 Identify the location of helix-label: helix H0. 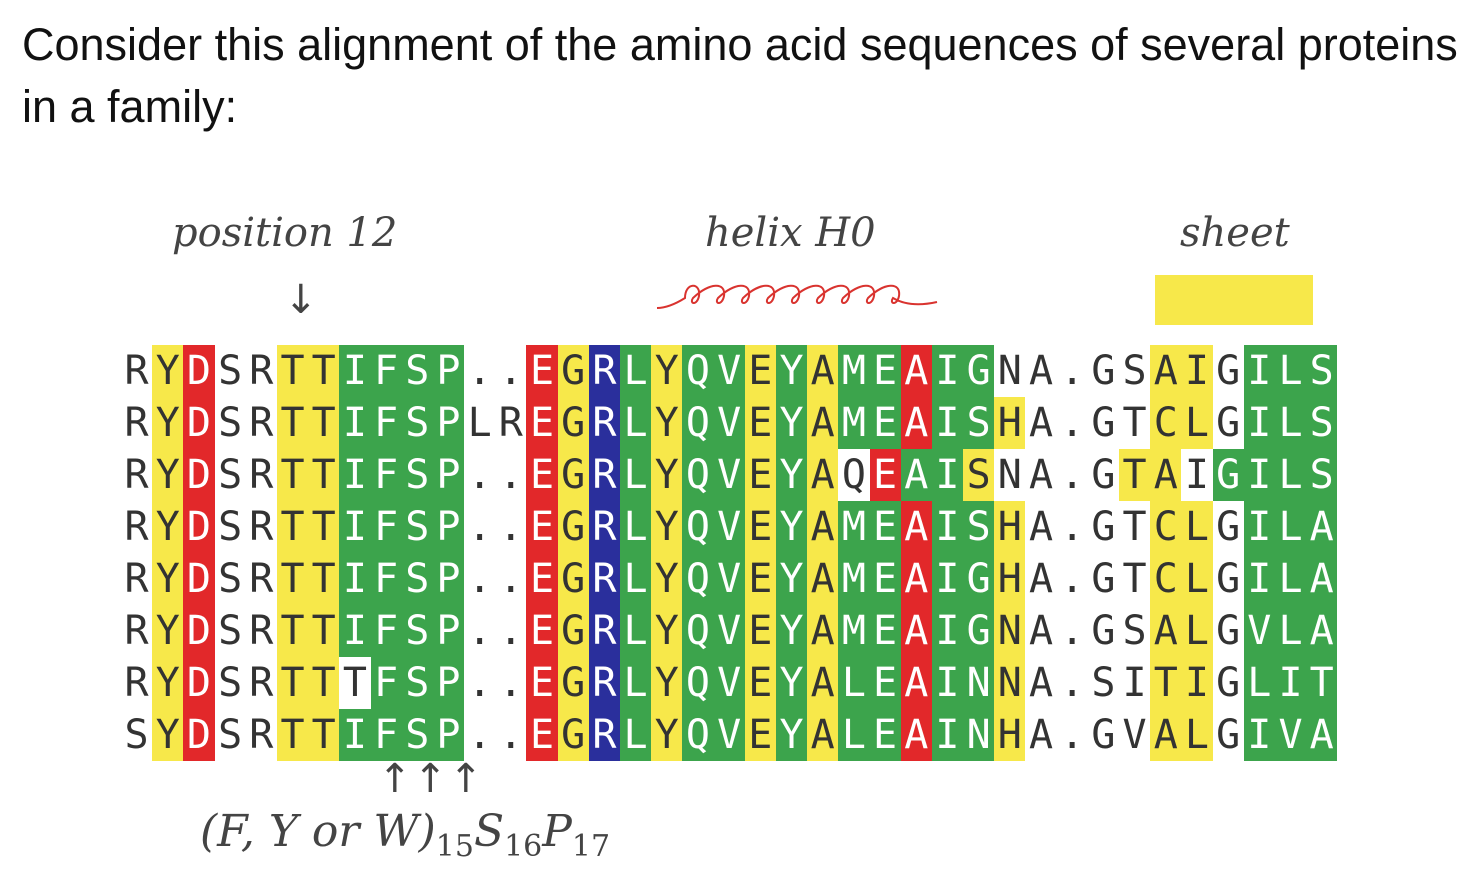
(790, 233).